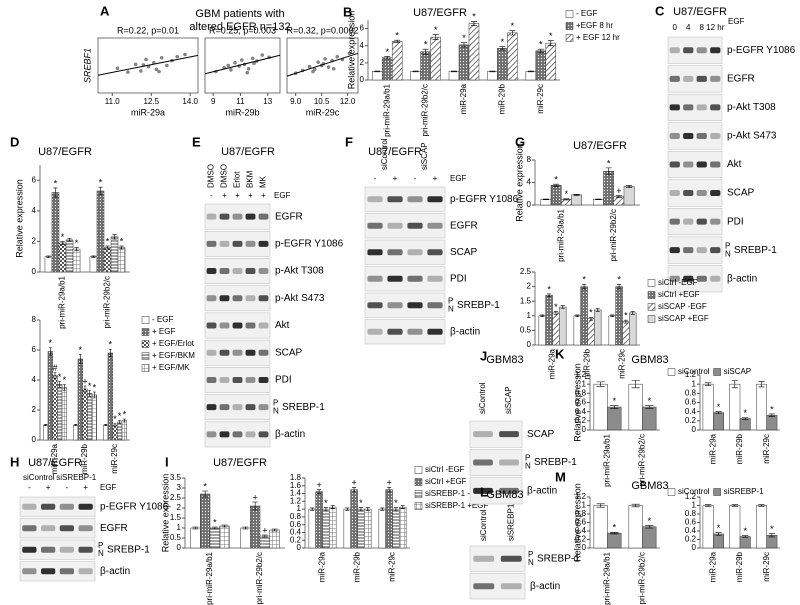  I want to click on y-tick-label: 8, so click(34, 319).